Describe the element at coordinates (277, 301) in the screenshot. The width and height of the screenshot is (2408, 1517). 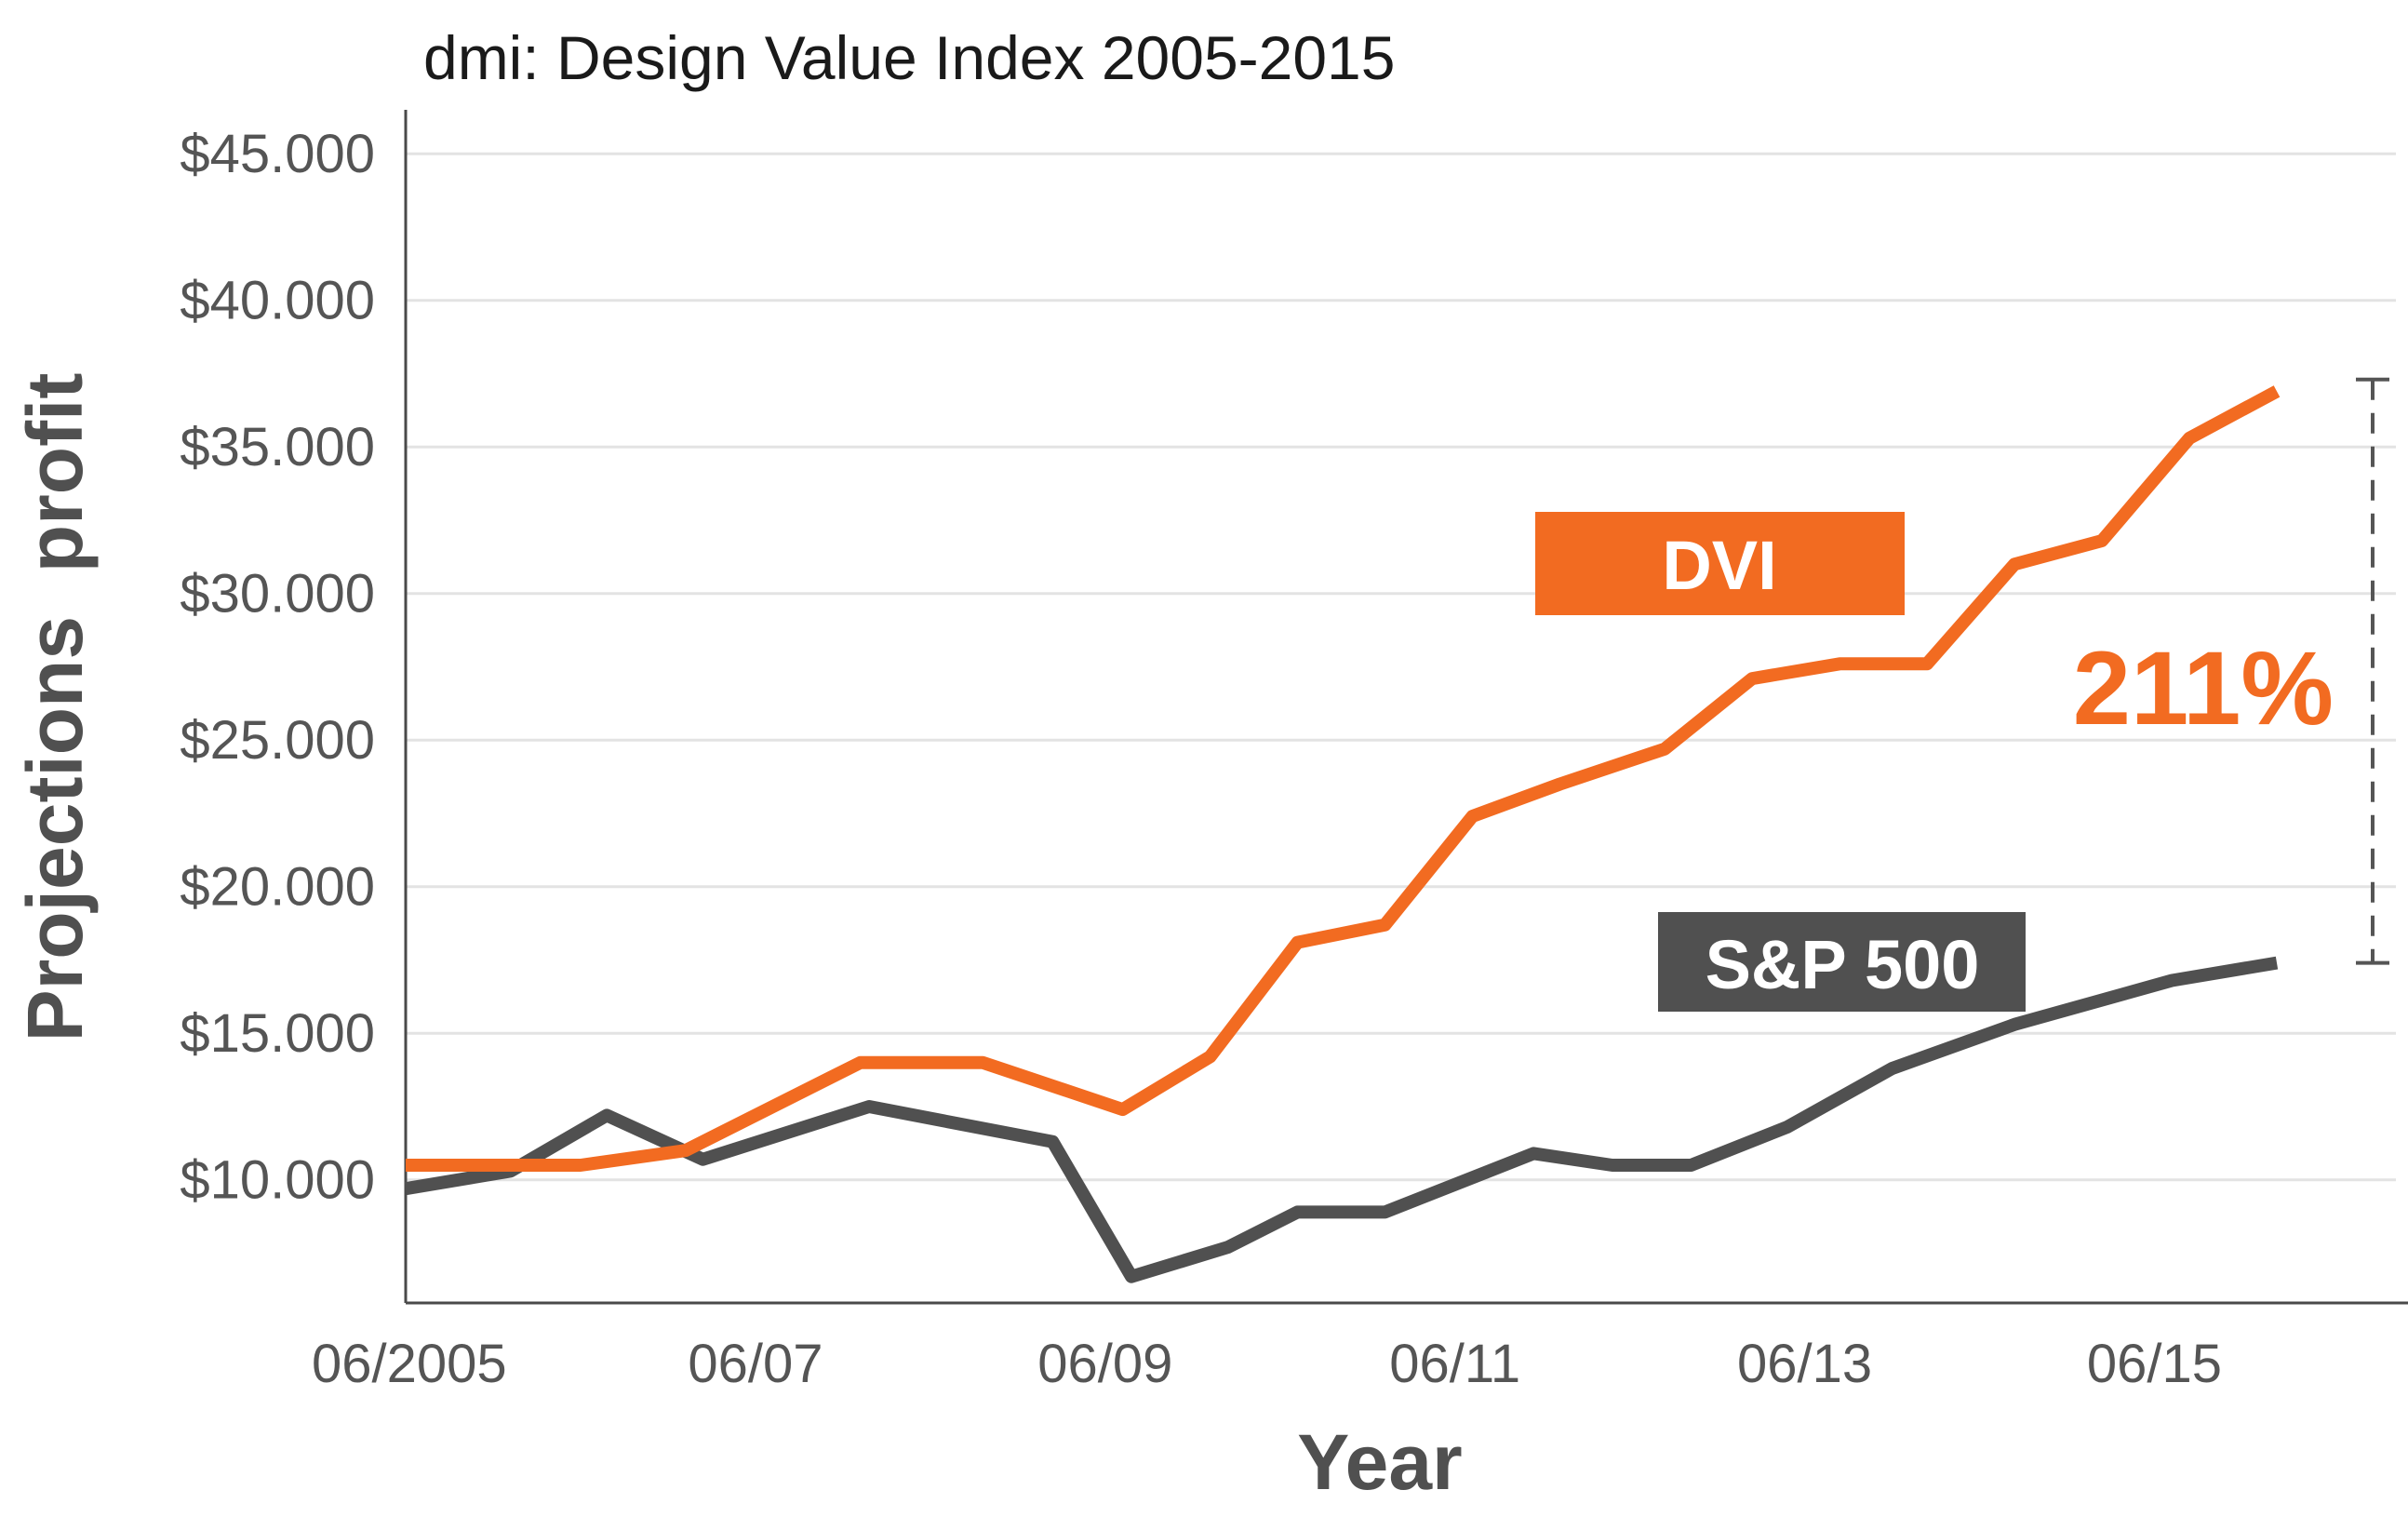
I see `y-tick-label-6: $40.000` at that location.